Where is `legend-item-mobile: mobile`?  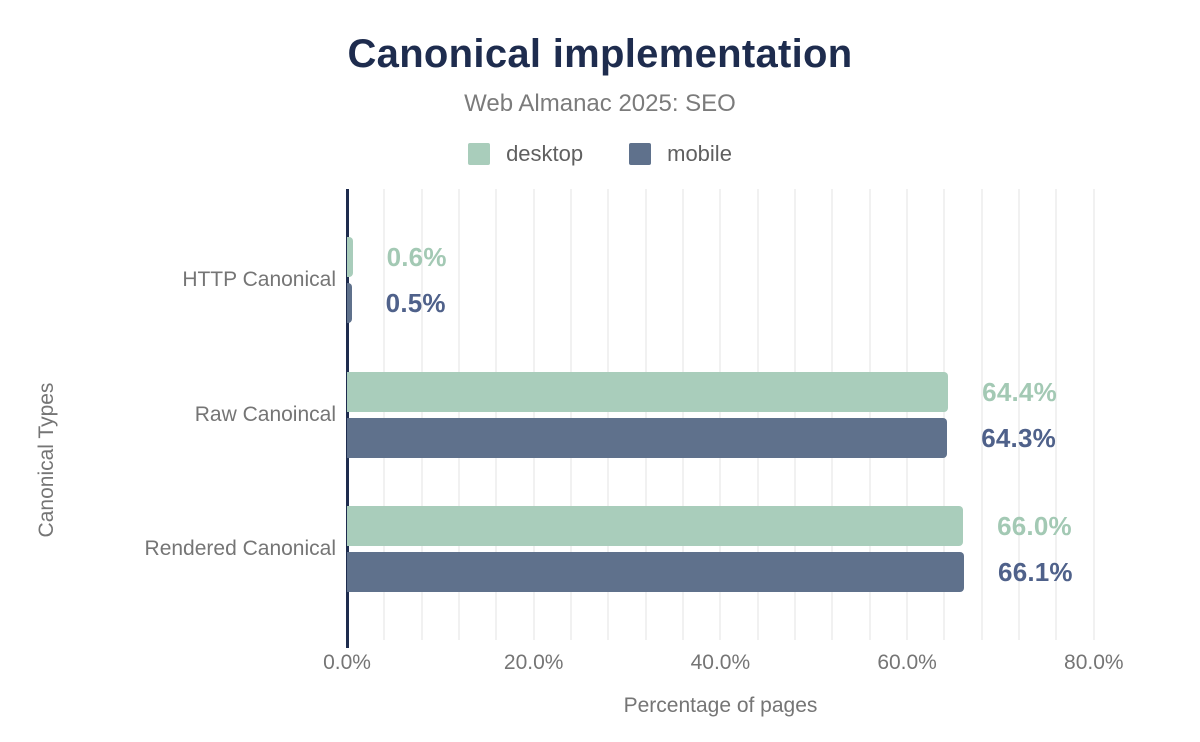 legend-item-mobile: mobile is located at coordinates (680, 154).